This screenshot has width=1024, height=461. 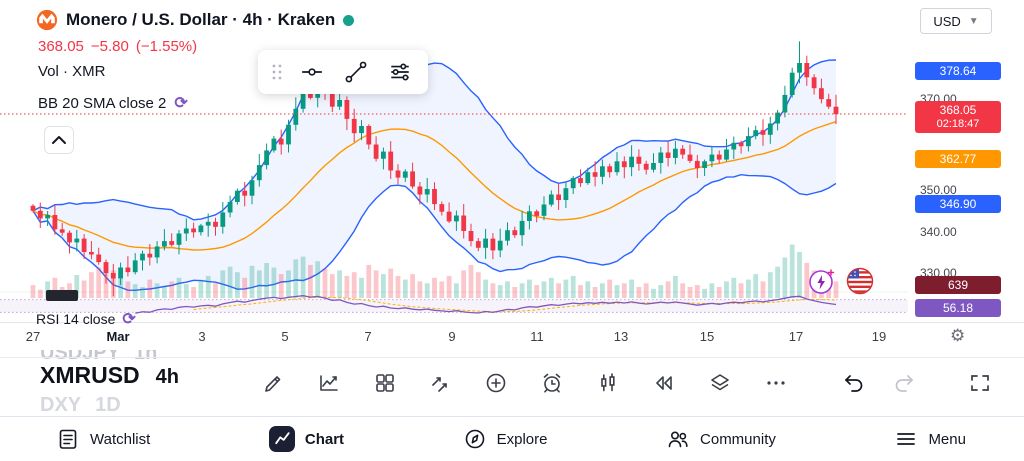 I want to click on indicator-value-badge: 639, so click(x=958, y=285).